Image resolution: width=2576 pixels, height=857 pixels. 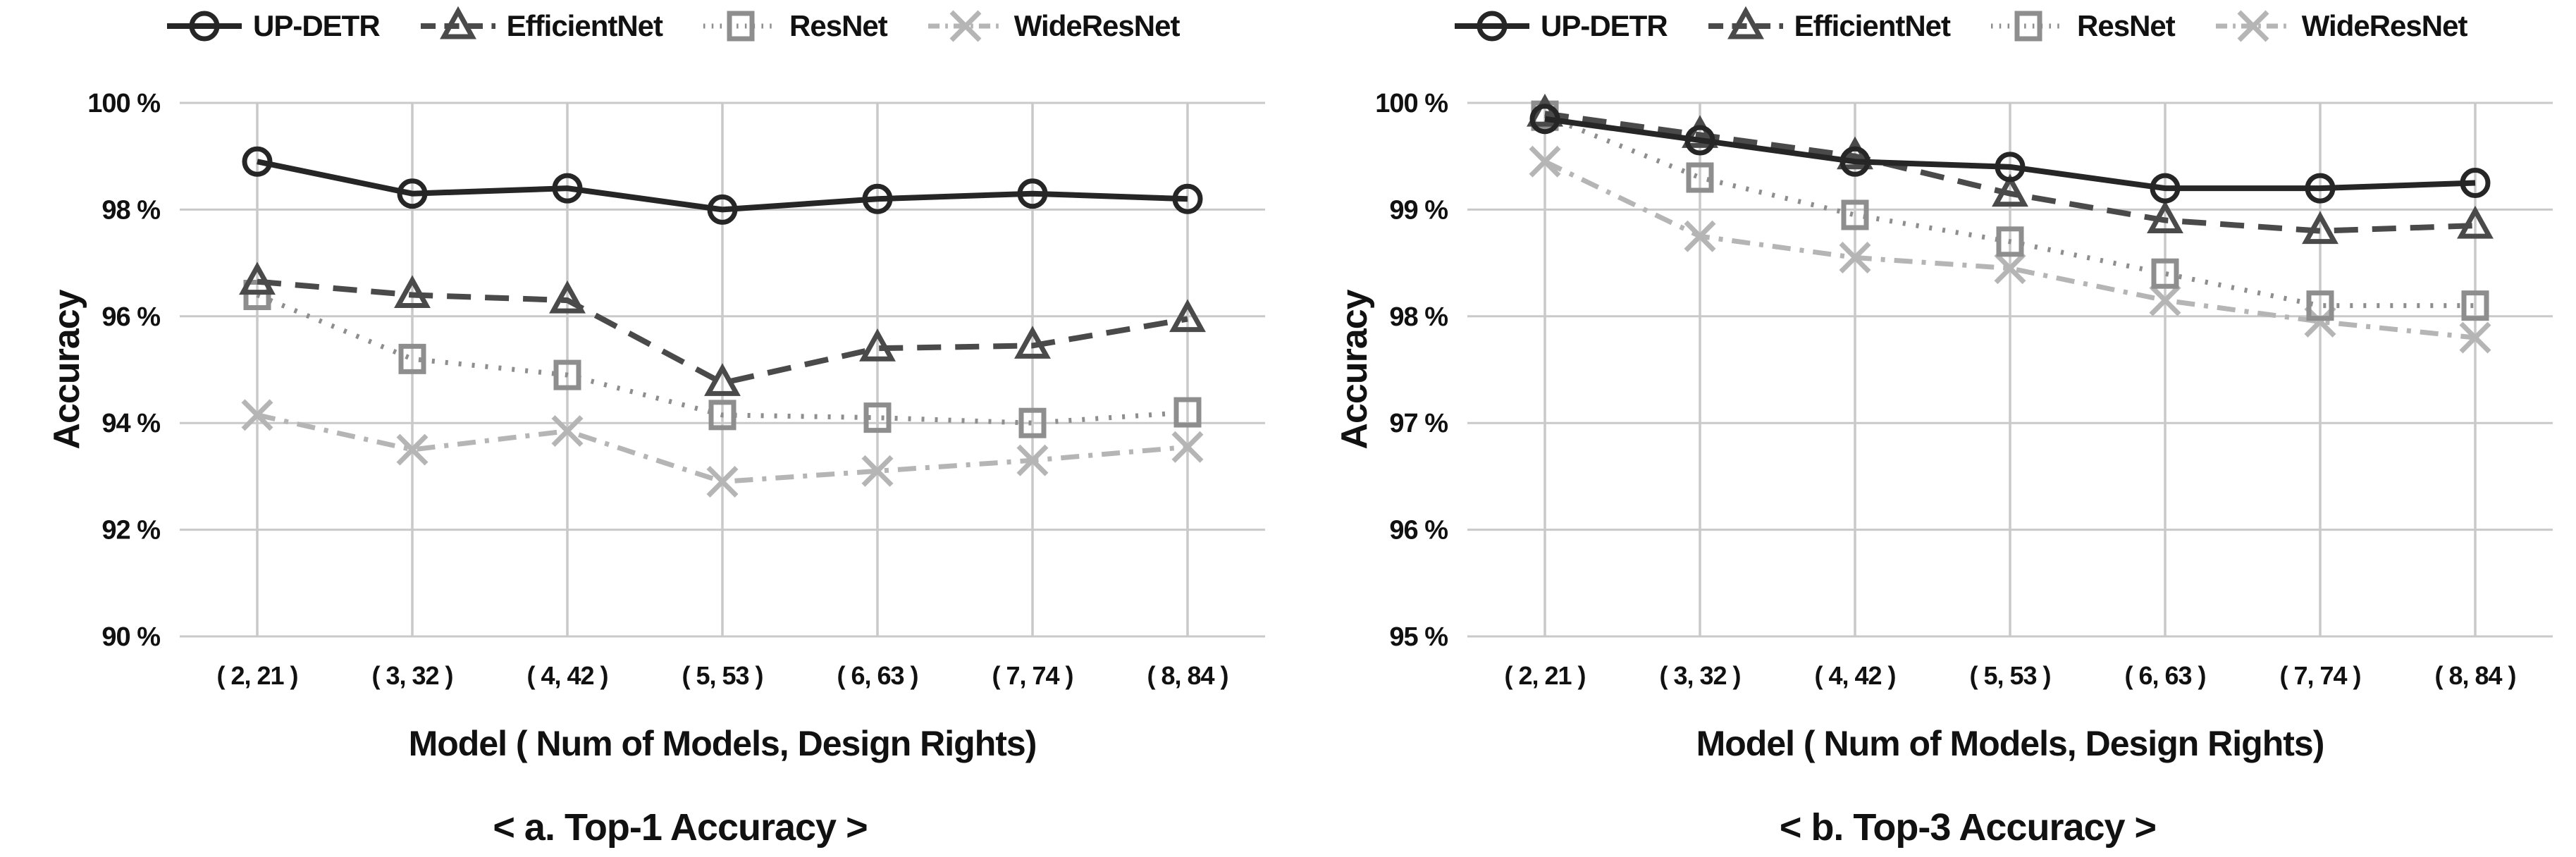 What do you see at coordinates (1960, 25) in the screenshot?
I see `legend-top3: UP-DETR EfficientNet ResNet WideResNet` at bounding box center [1960, 25].